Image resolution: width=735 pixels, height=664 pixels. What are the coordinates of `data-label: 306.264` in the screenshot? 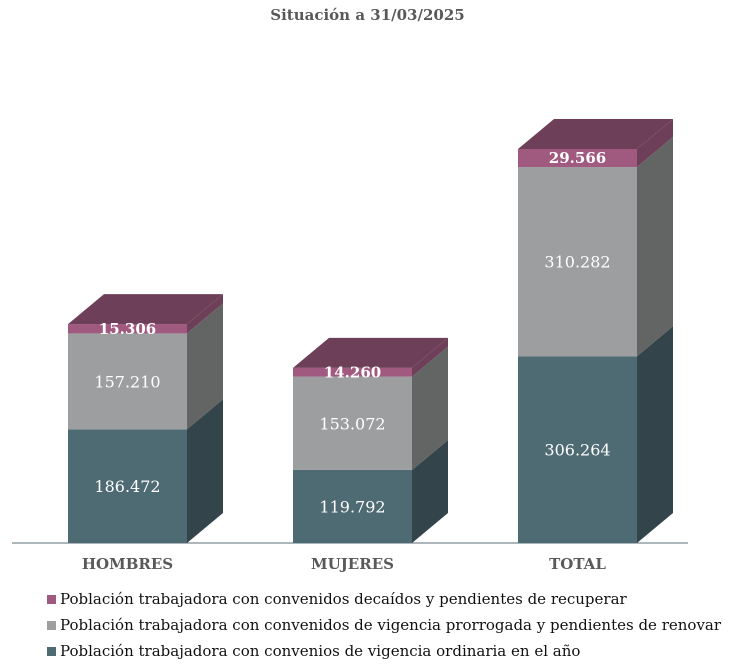 It's located at (577, 450).